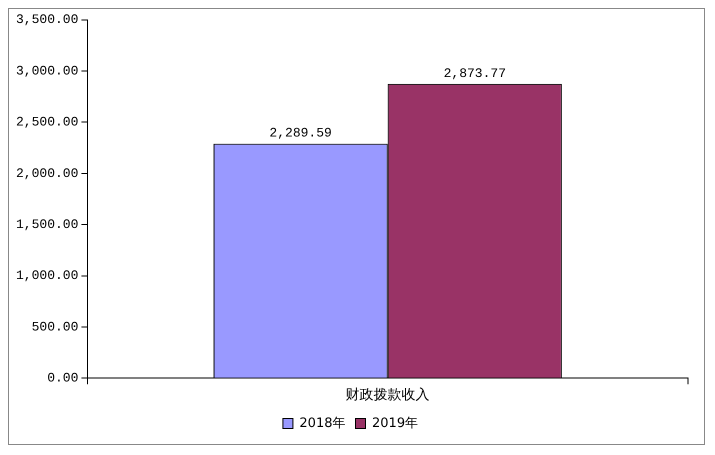  Describe the element at coordinates (55, 326) in the screenshot. I see `y-tick-label: 500.00` at that location.